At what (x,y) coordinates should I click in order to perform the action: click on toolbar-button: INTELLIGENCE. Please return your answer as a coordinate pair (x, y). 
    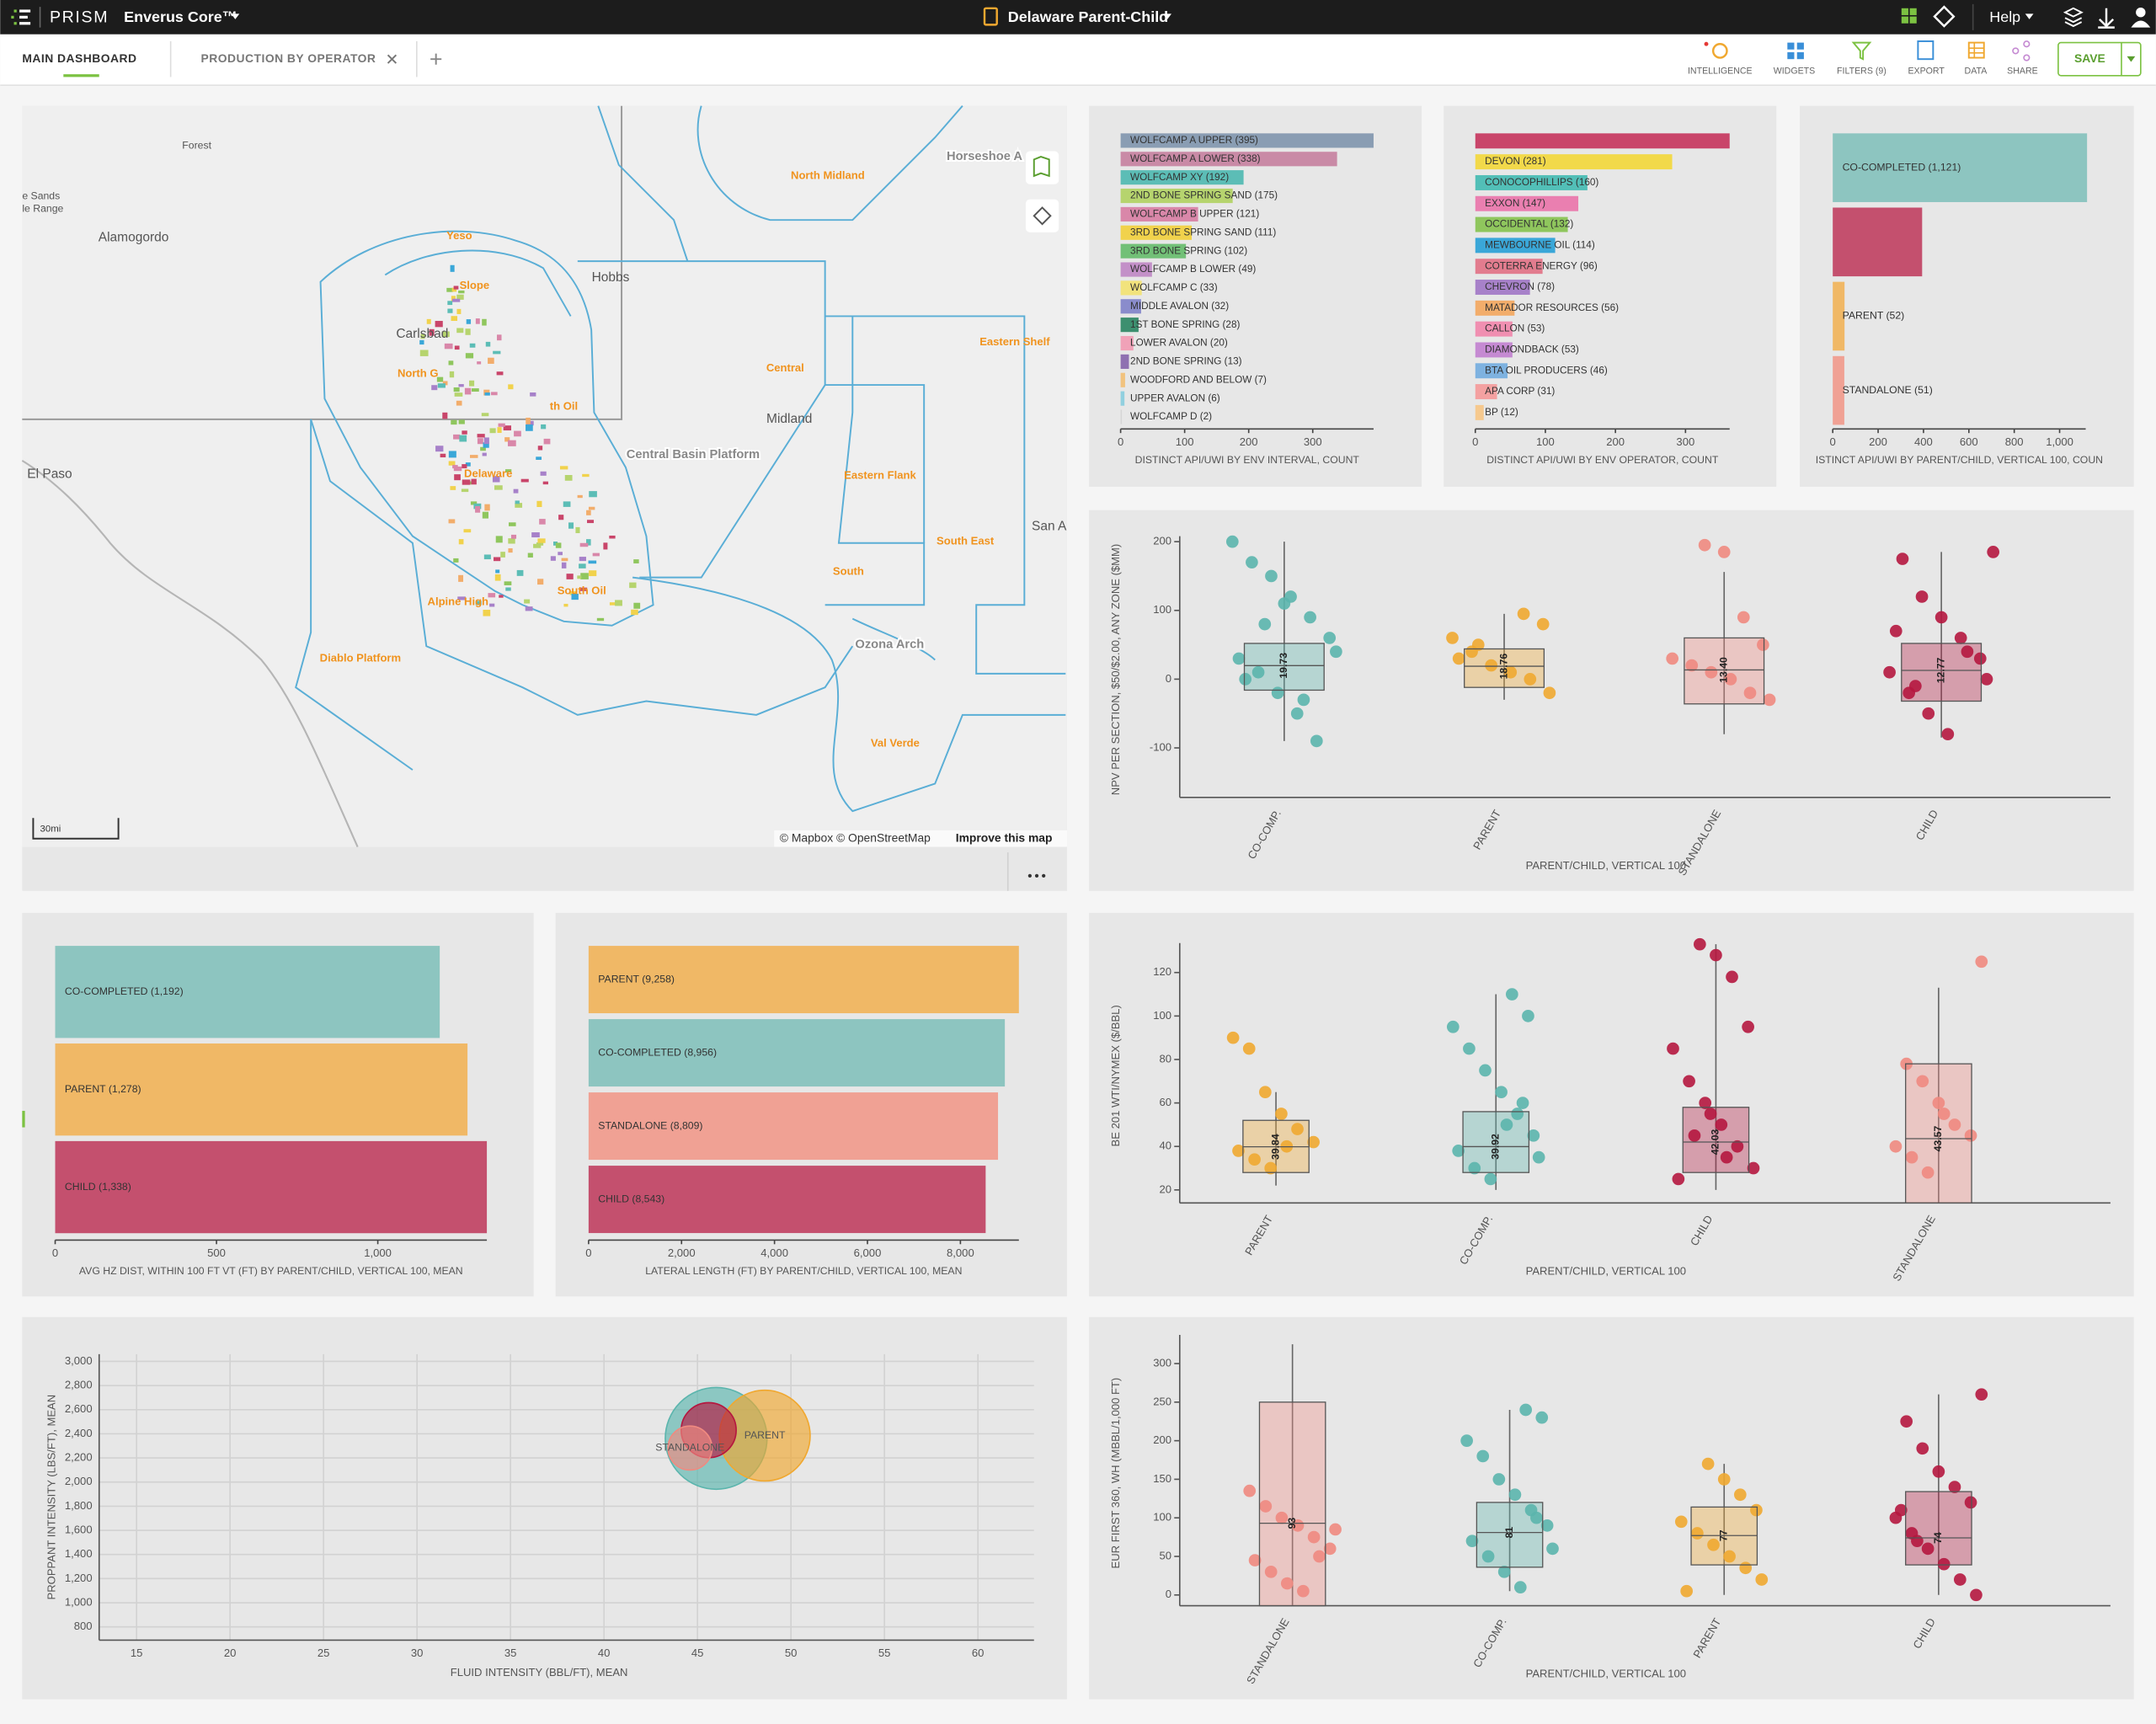
    Looking at the image, I should click on (1720, 72).